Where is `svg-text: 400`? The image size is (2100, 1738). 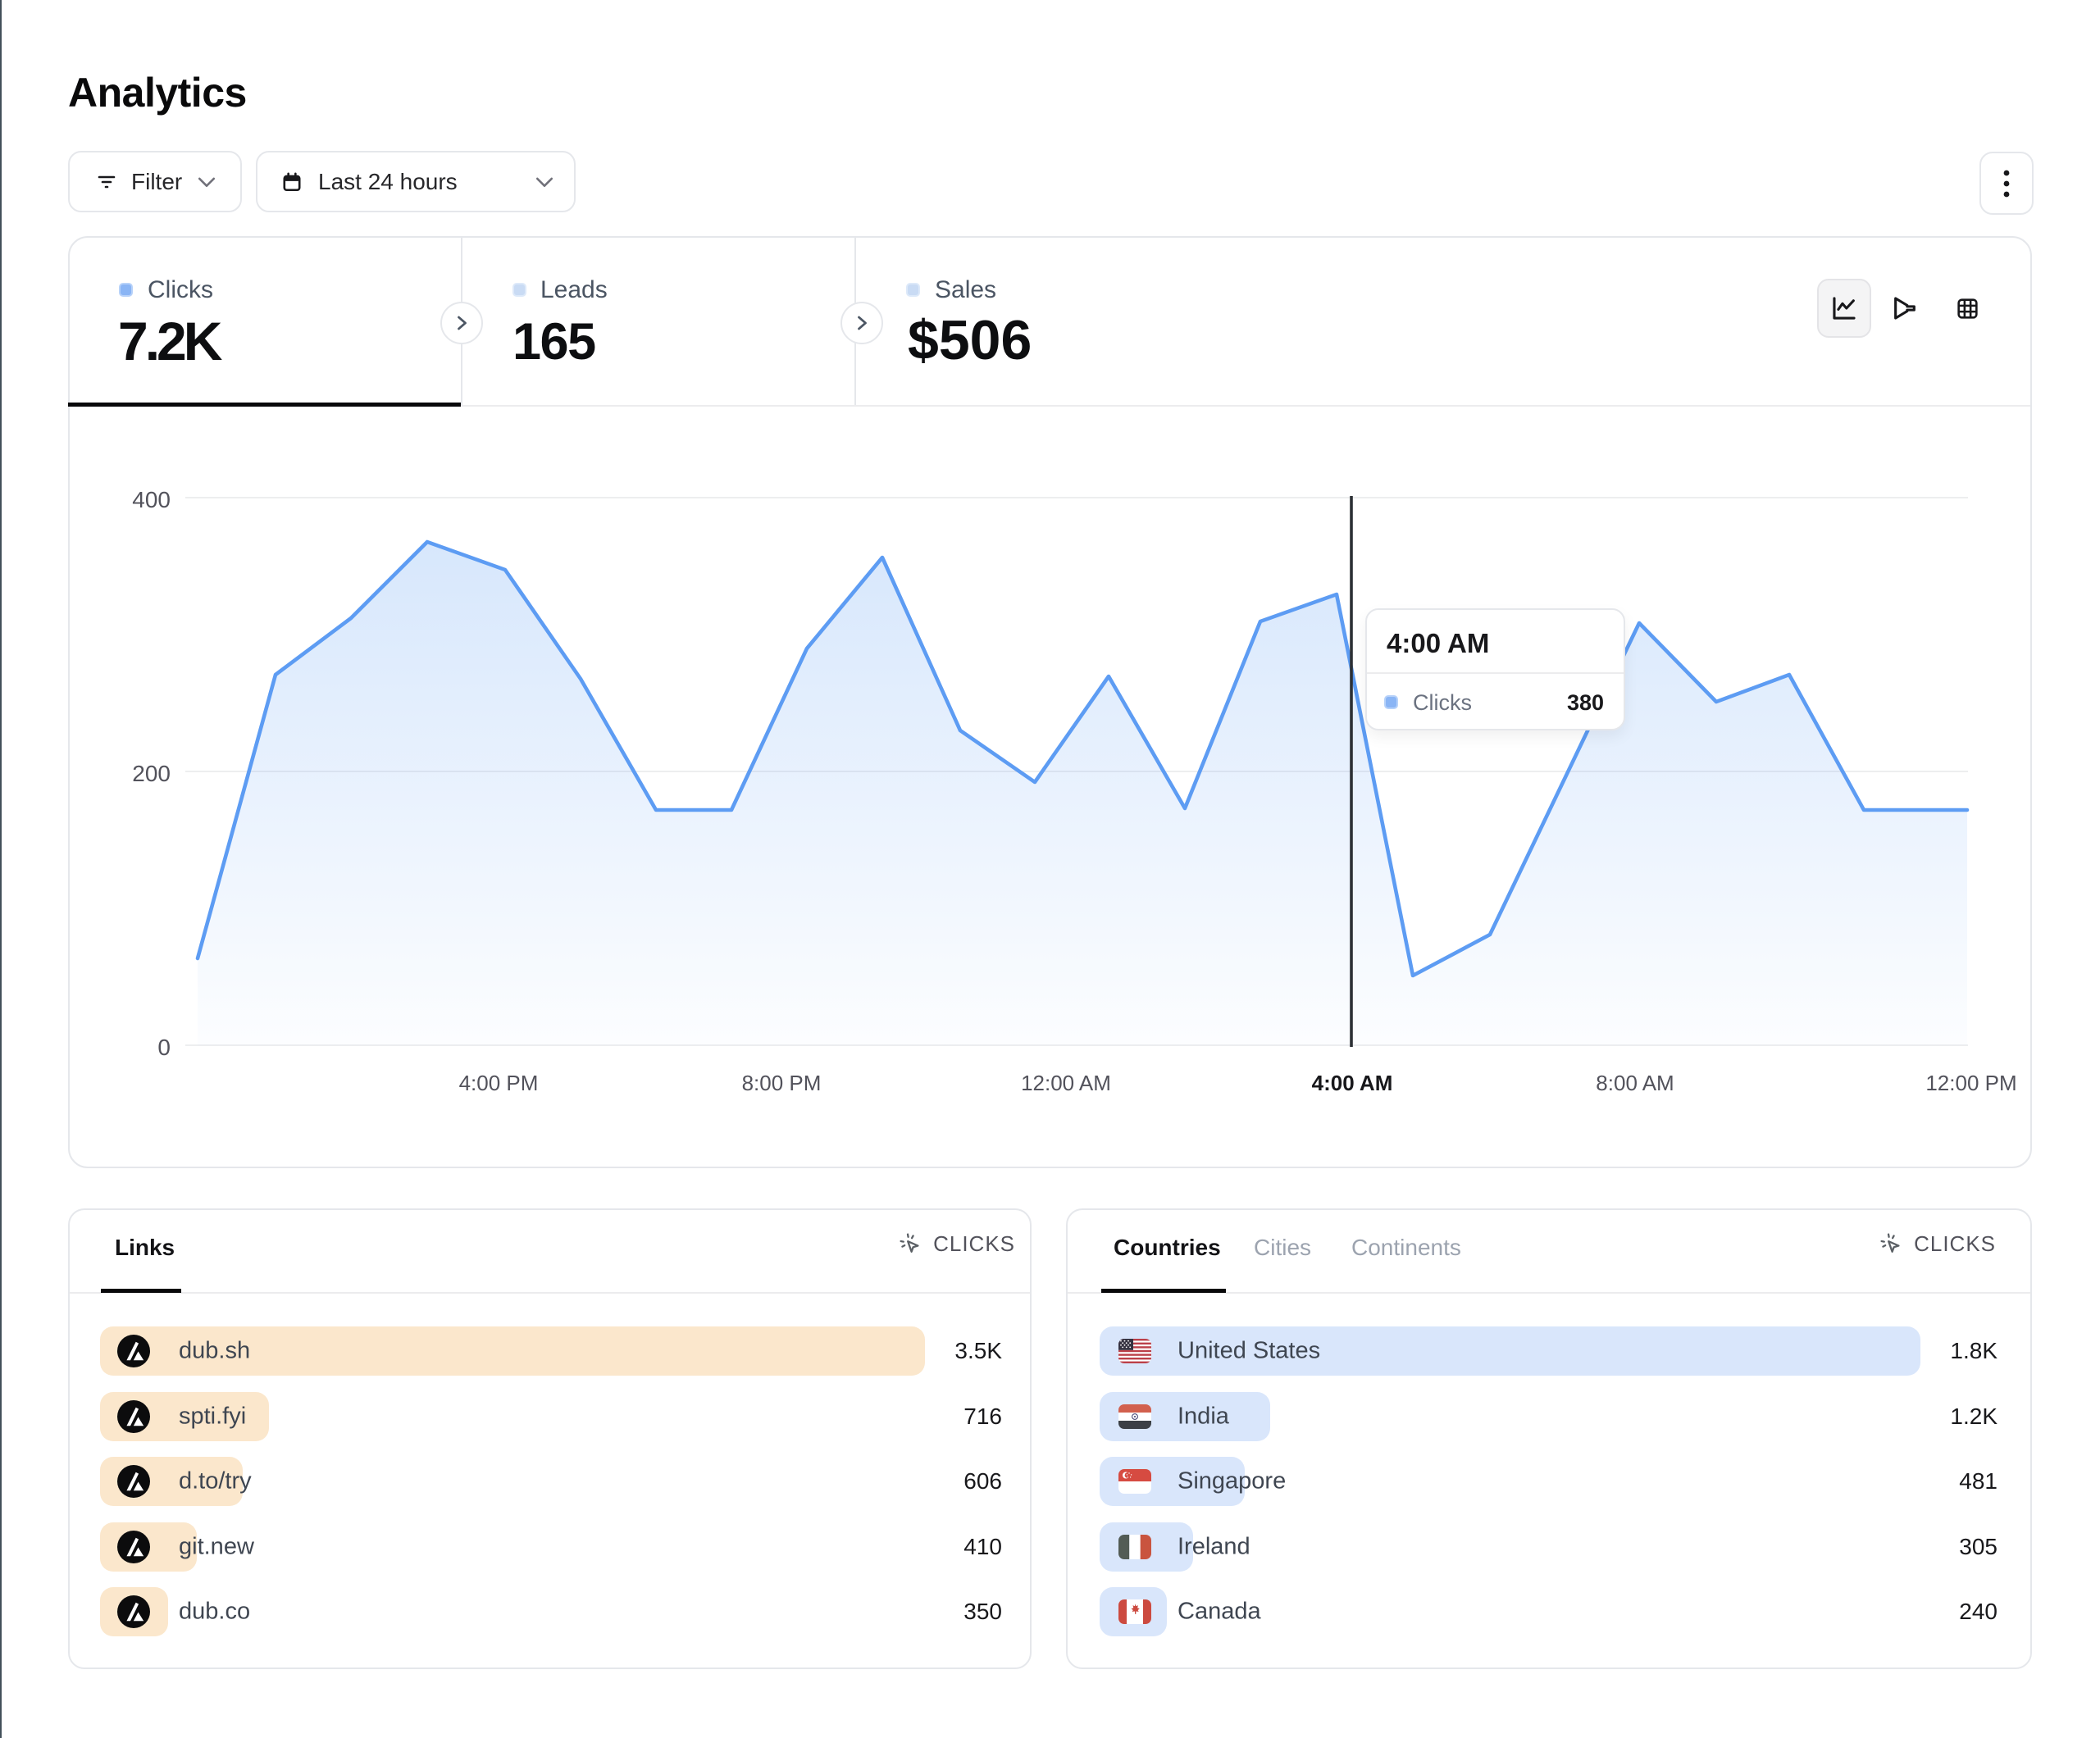 svg-text: 400 is located at coordinates (151, 499).